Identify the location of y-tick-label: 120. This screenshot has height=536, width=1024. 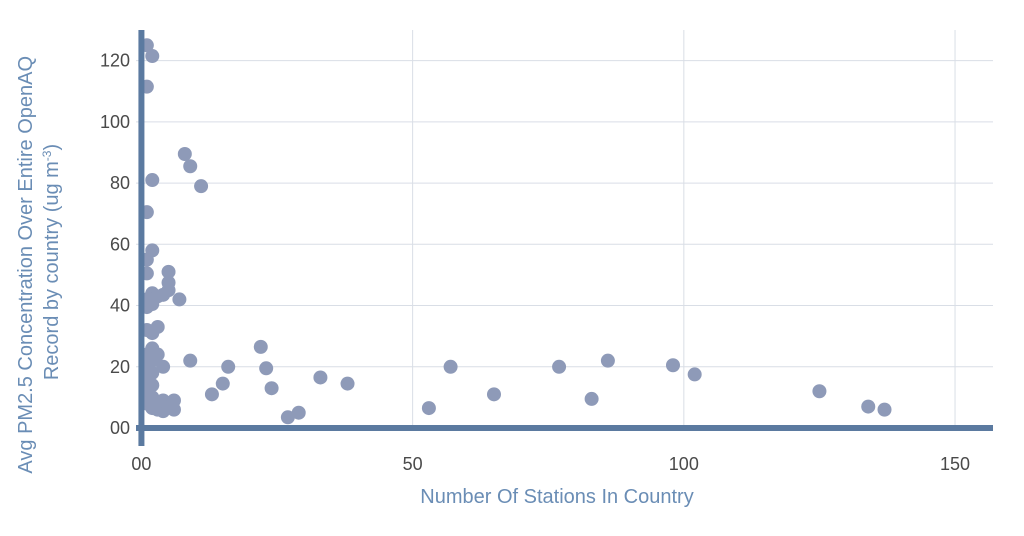
(115, 61).